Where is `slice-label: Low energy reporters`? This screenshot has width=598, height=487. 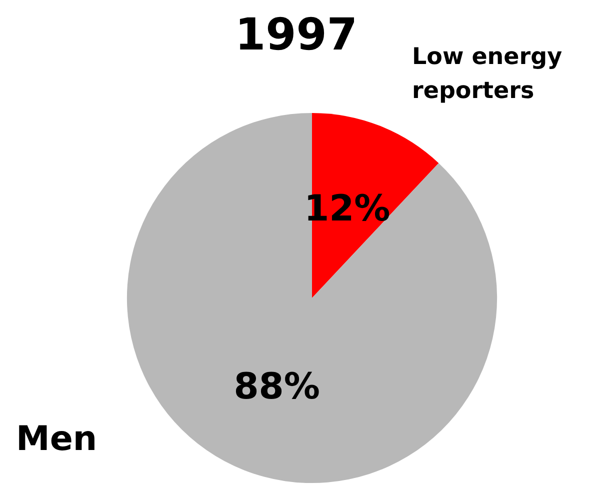
slice-label: Low energy reporters is located at coordinates (491, 74).